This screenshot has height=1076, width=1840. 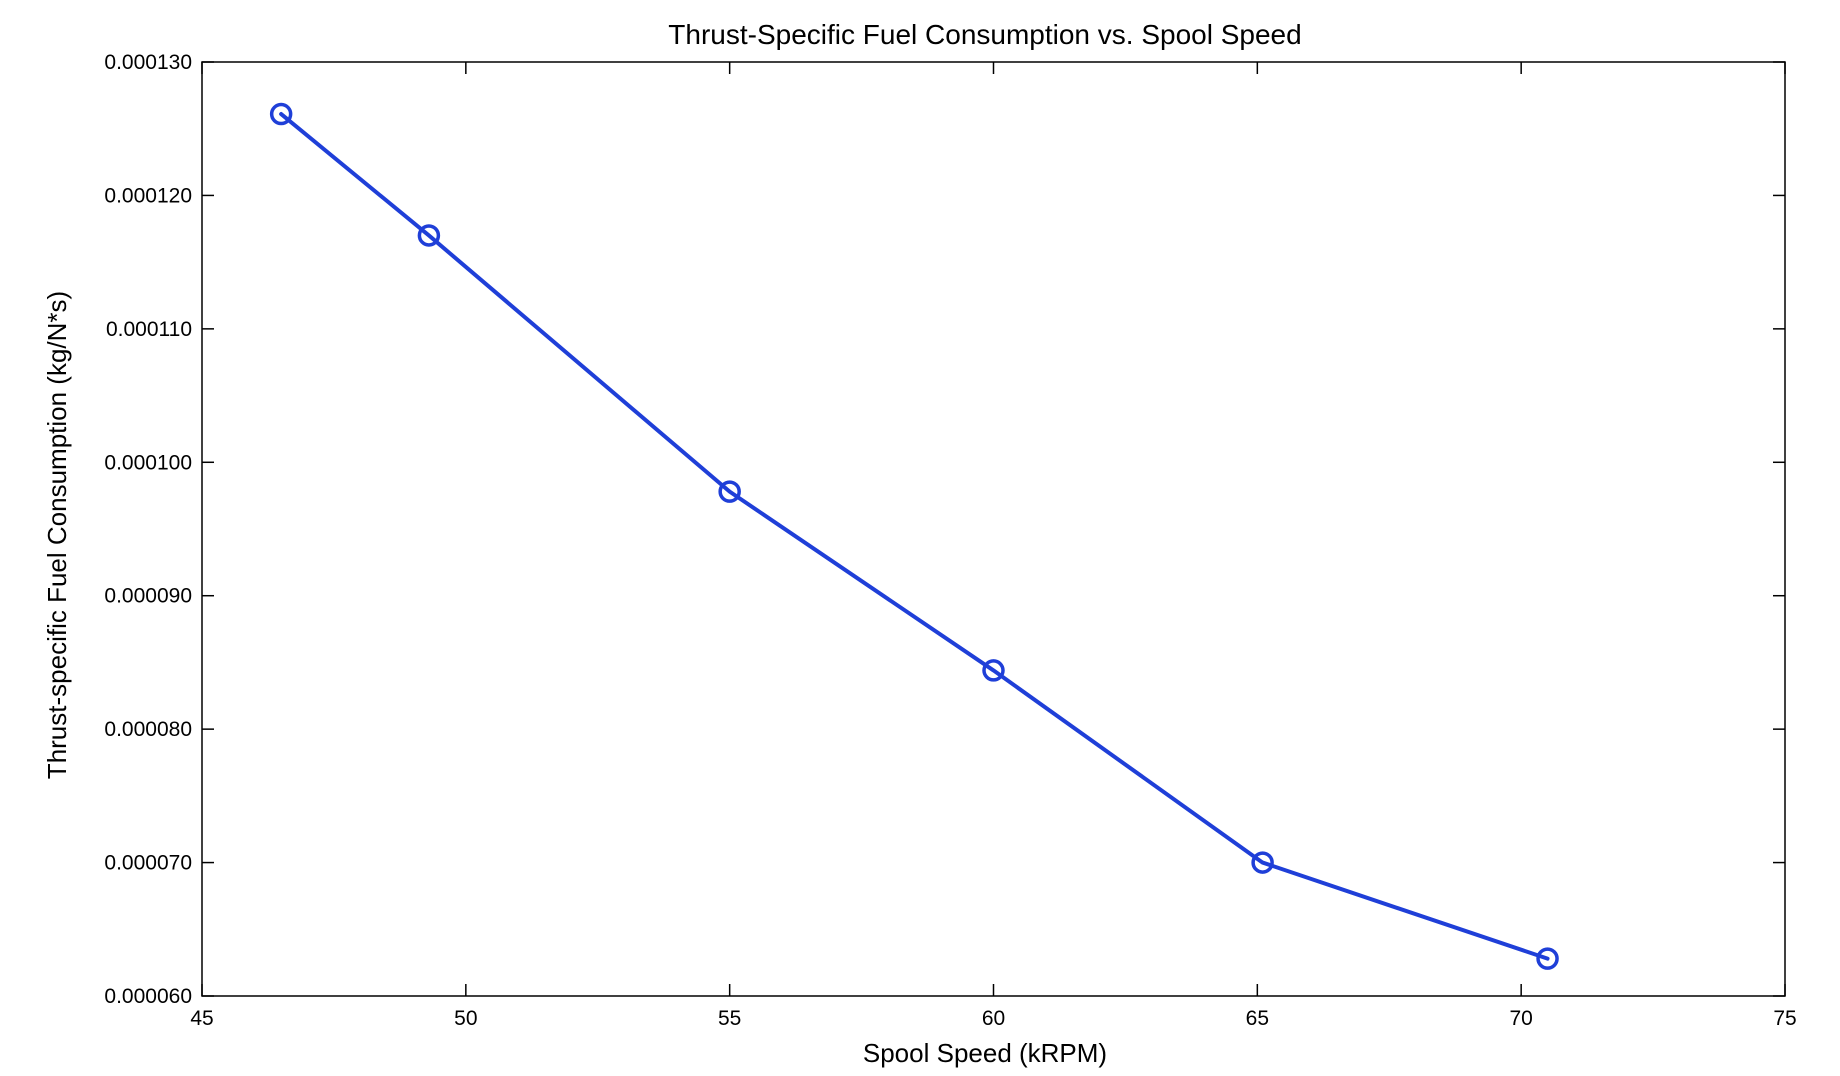 What do you see at coordinates (201, 1018) in the screenshot?
I see `x-tick-label: 45` at bounding box center [201, 1018].